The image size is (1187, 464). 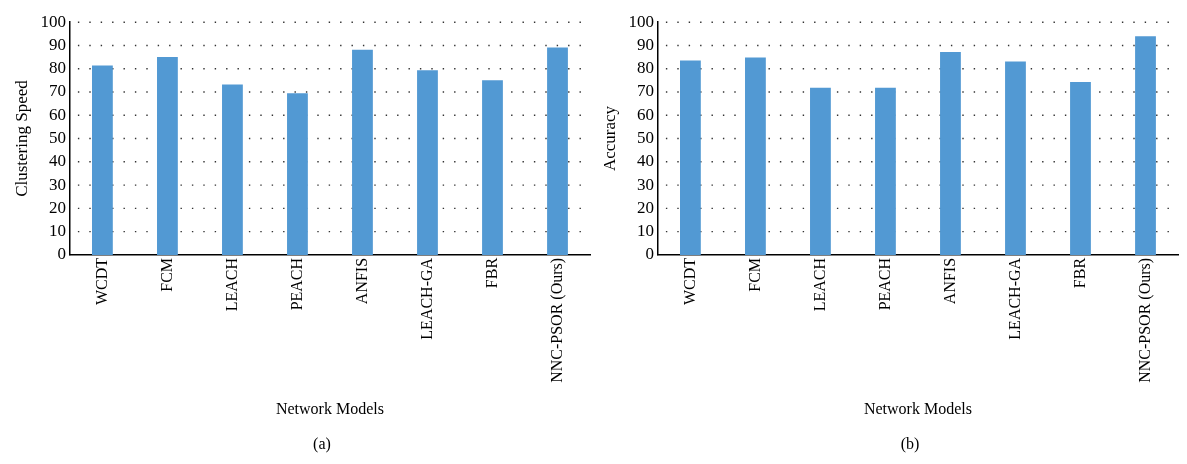 I want to click on y-axis-title: Clustering Speed, so click(x=21, y=138).